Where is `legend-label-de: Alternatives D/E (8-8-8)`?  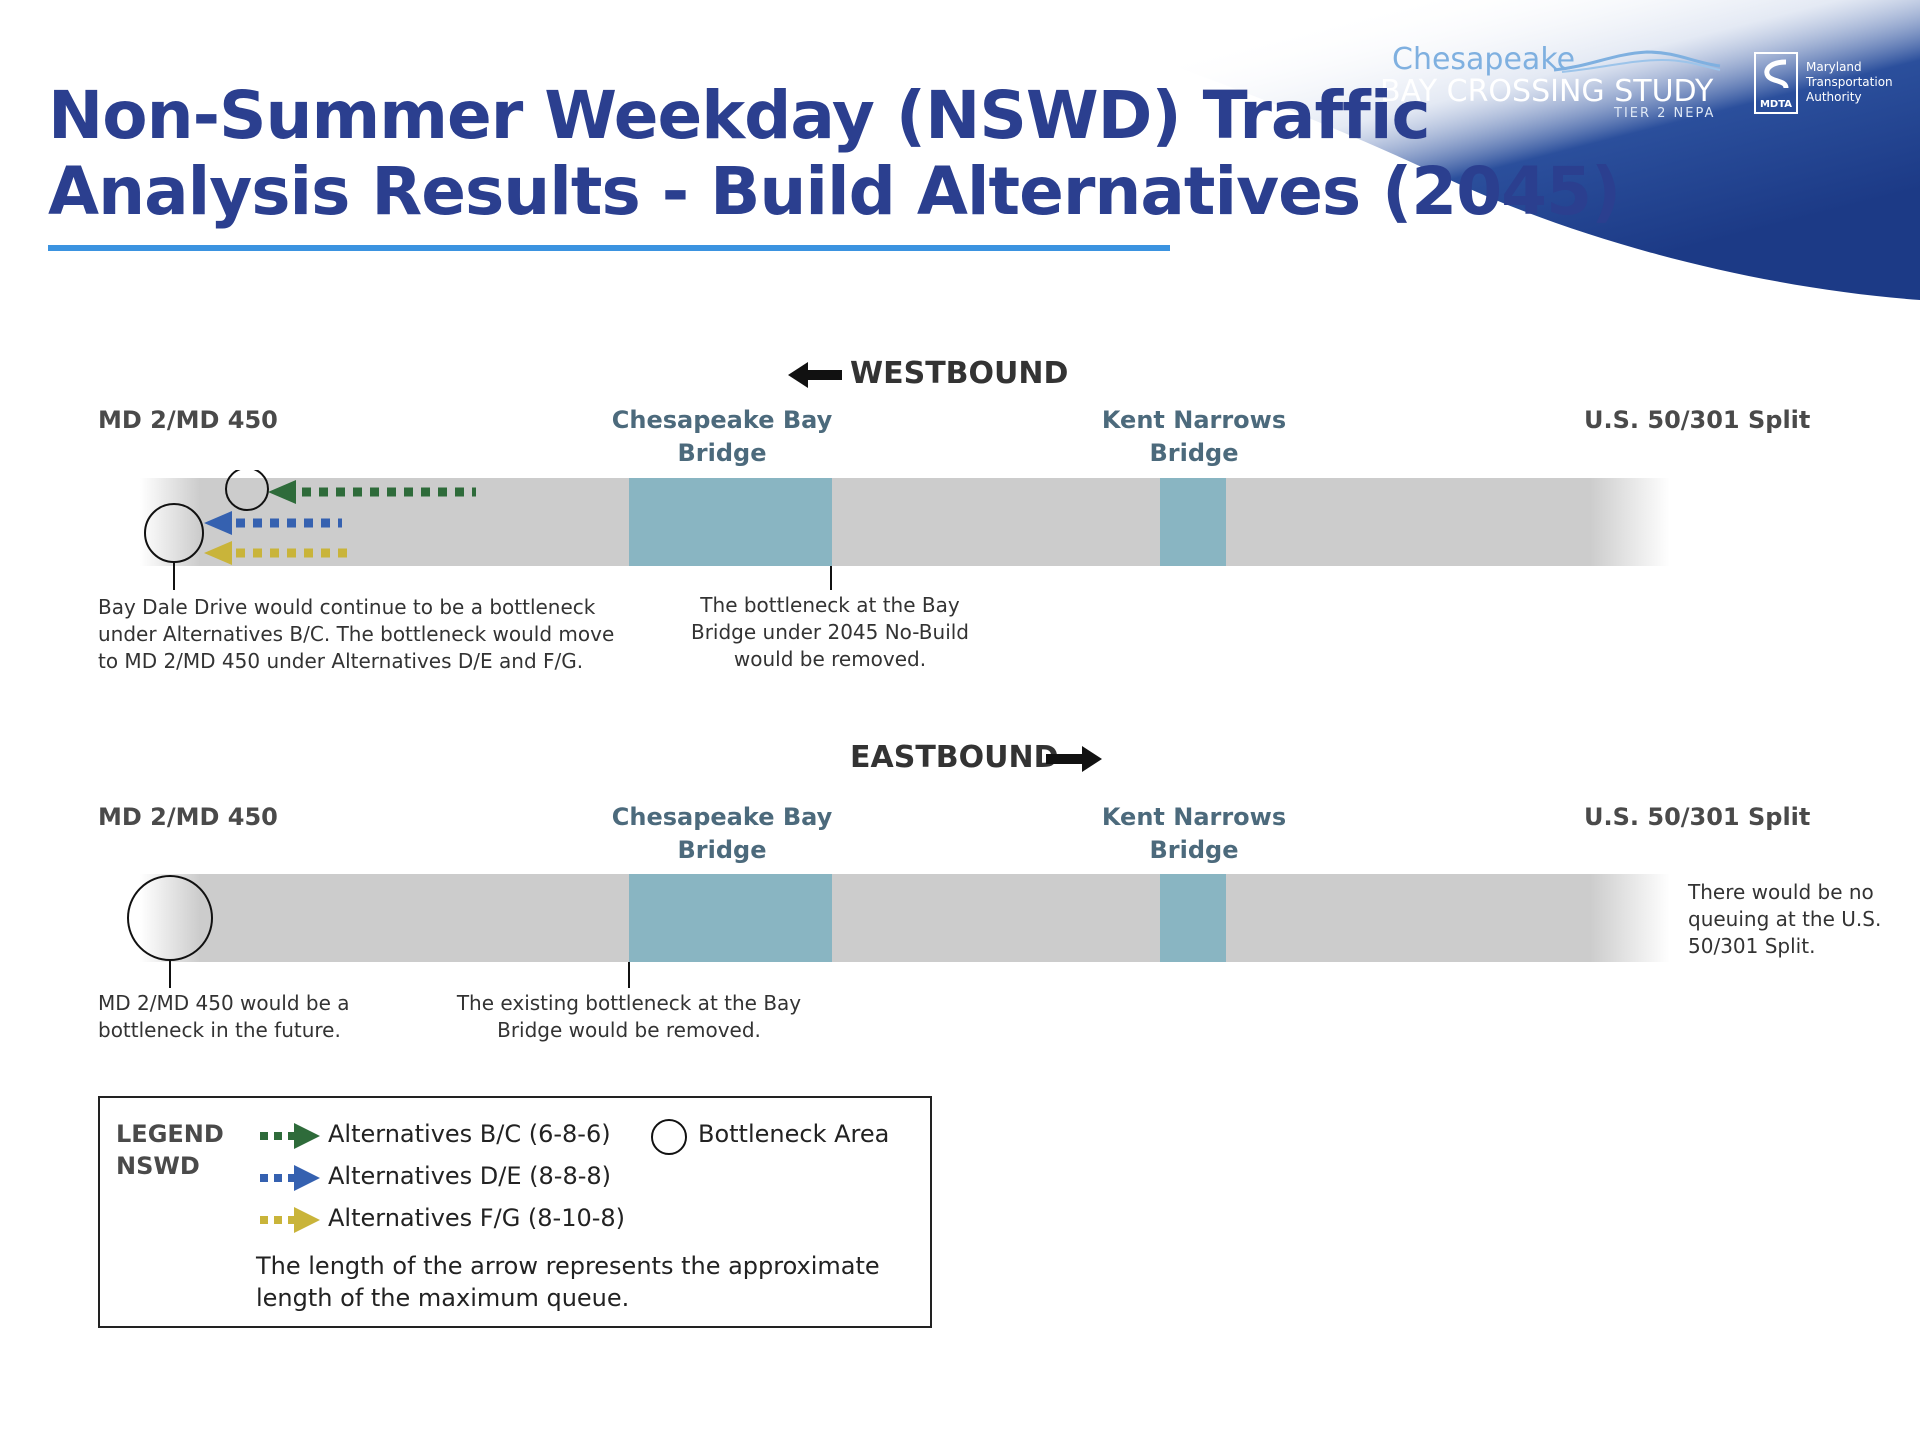 legend-label-de: Alternatives D/E (8-8-8) is located at coordinates (470, 1176).